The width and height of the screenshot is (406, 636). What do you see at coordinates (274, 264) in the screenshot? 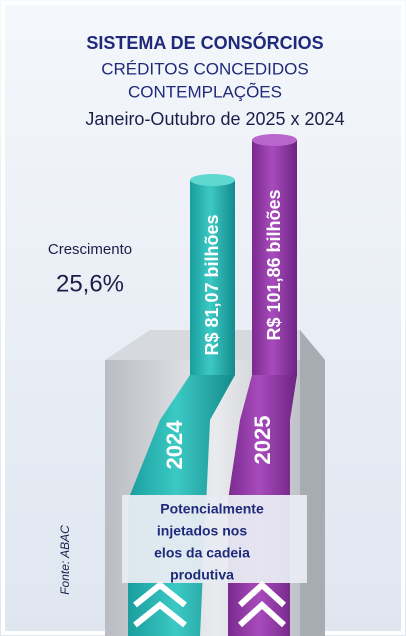
I see `column-label: R$ 101,86 bilhões` at bounding box center [274, 264].